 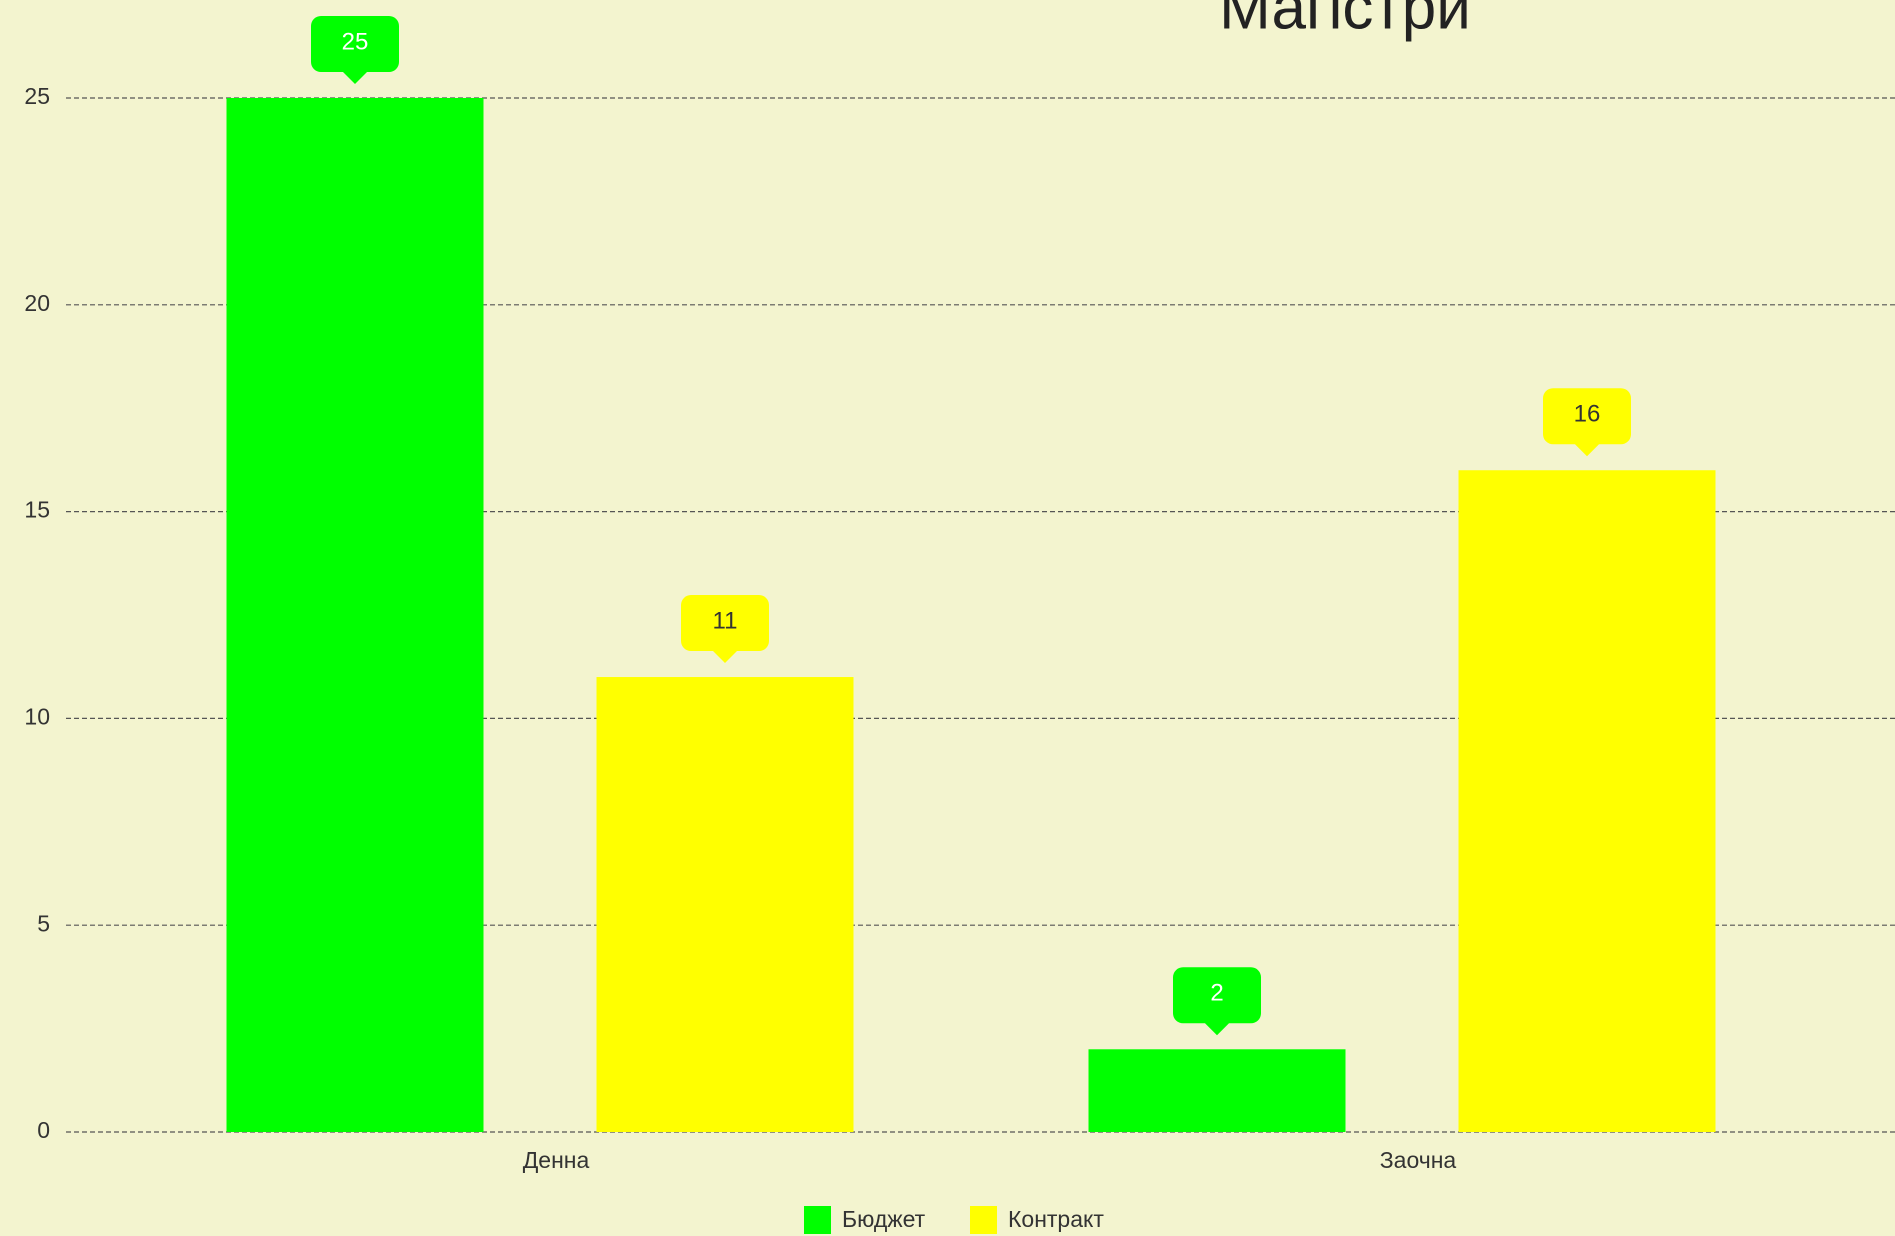 I want to click on x-tick-label: Заочна, so click(x=1418, y=1160).